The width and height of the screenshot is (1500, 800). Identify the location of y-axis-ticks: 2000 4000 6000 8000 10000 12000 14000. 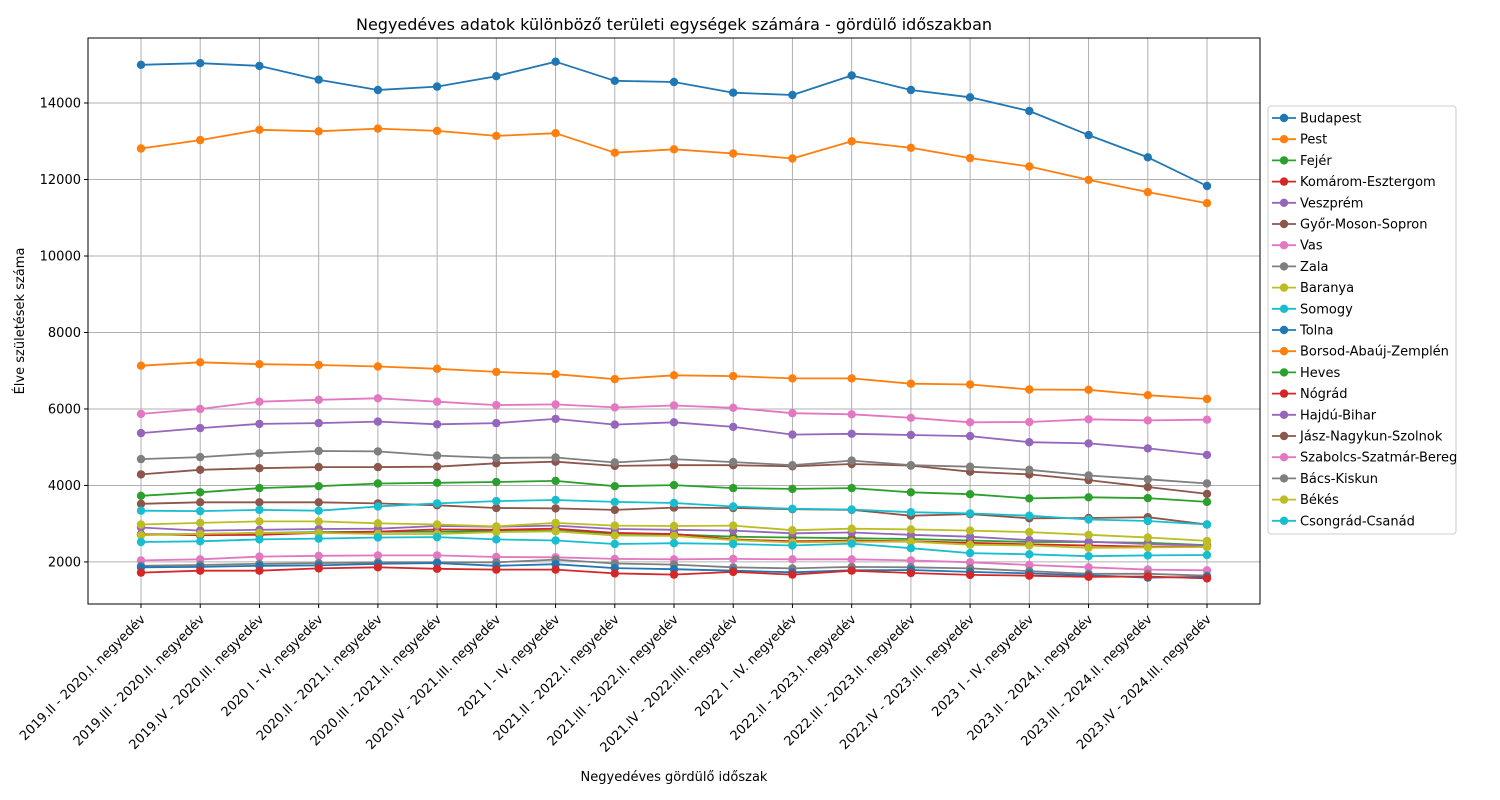
(64, 333).